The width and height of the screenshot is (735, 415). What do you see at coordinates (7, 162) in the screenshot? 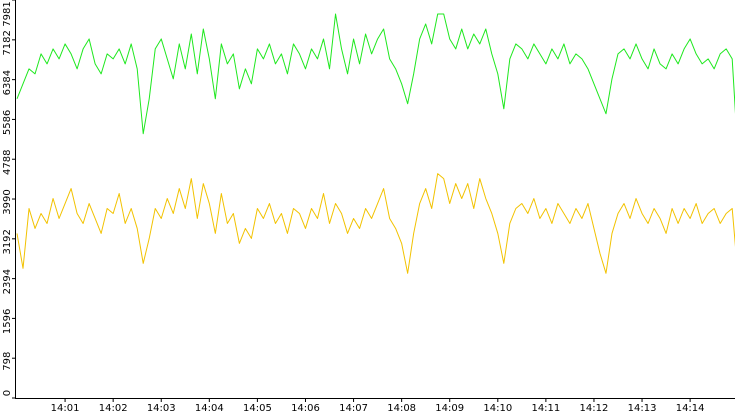
I see `y-tick-label: 4788` at bounding box center [7, 162].